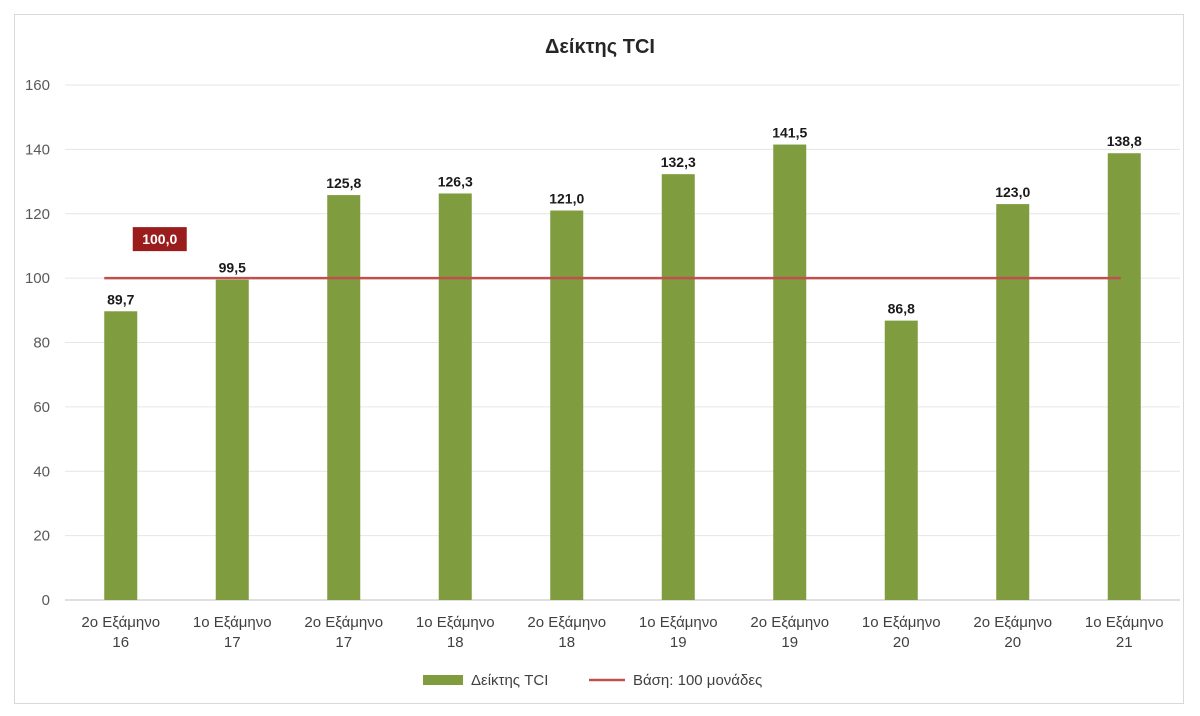  Describe the element at coordinates (41, 407) in the screenshot. I see `y-tick-label: 60` at that location.